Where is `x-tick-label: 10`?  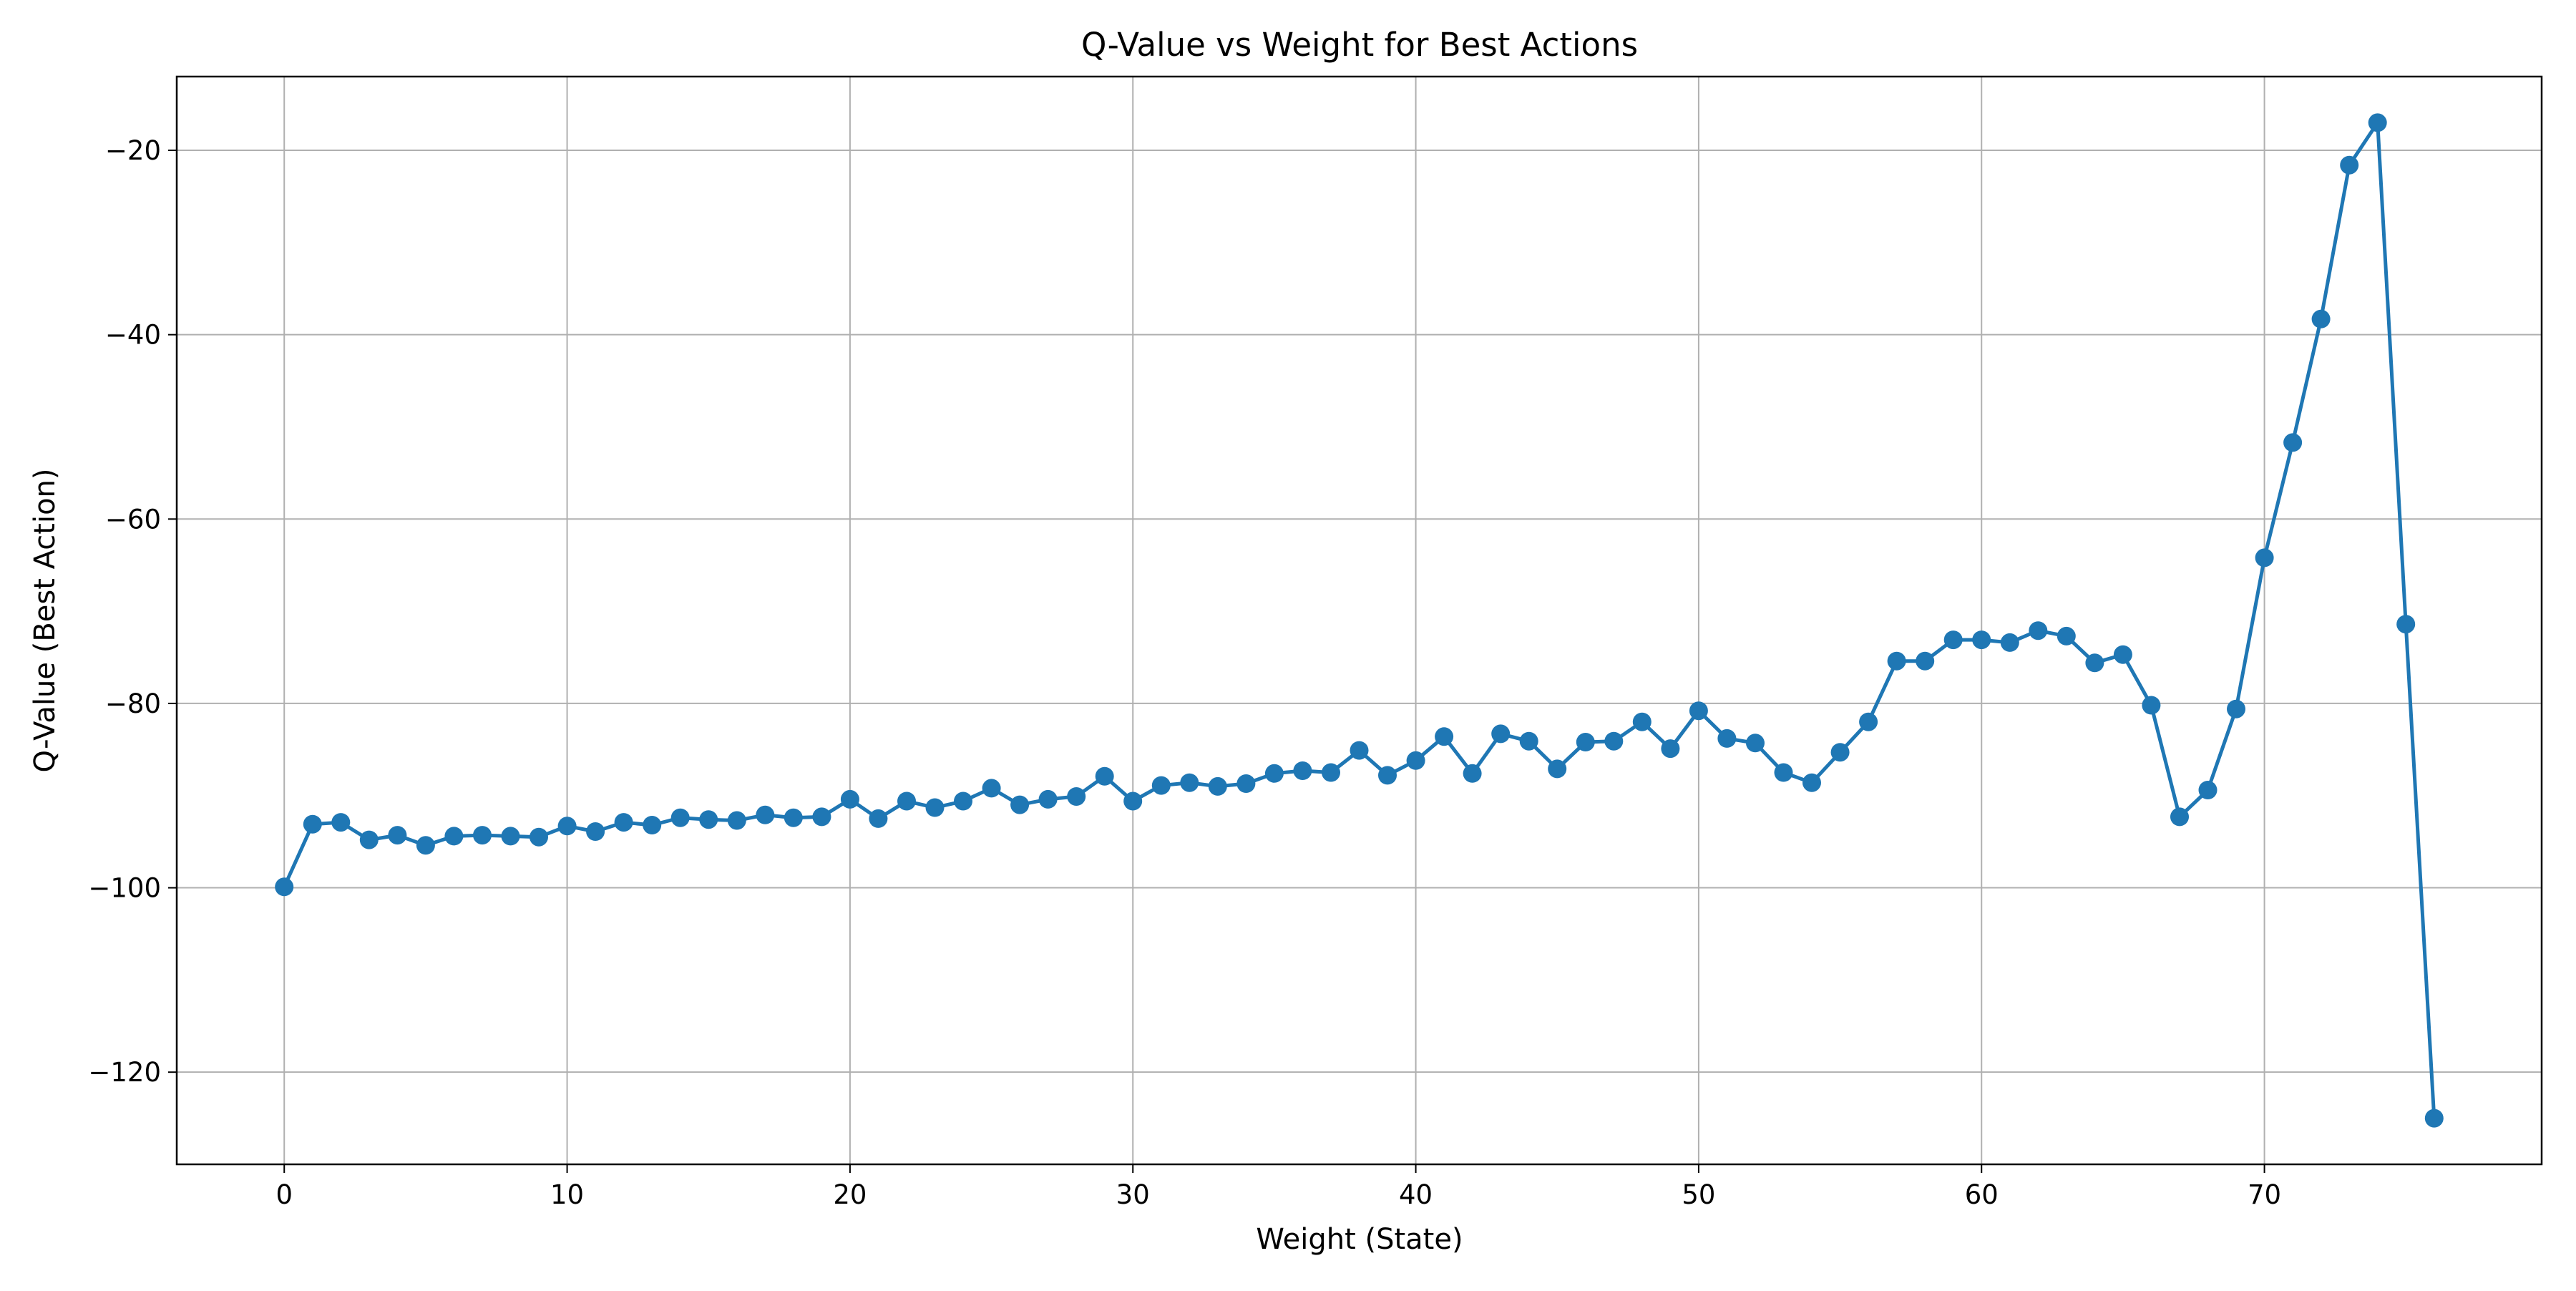 x-tick-label: 10 is located at coordinates (567, 1194).